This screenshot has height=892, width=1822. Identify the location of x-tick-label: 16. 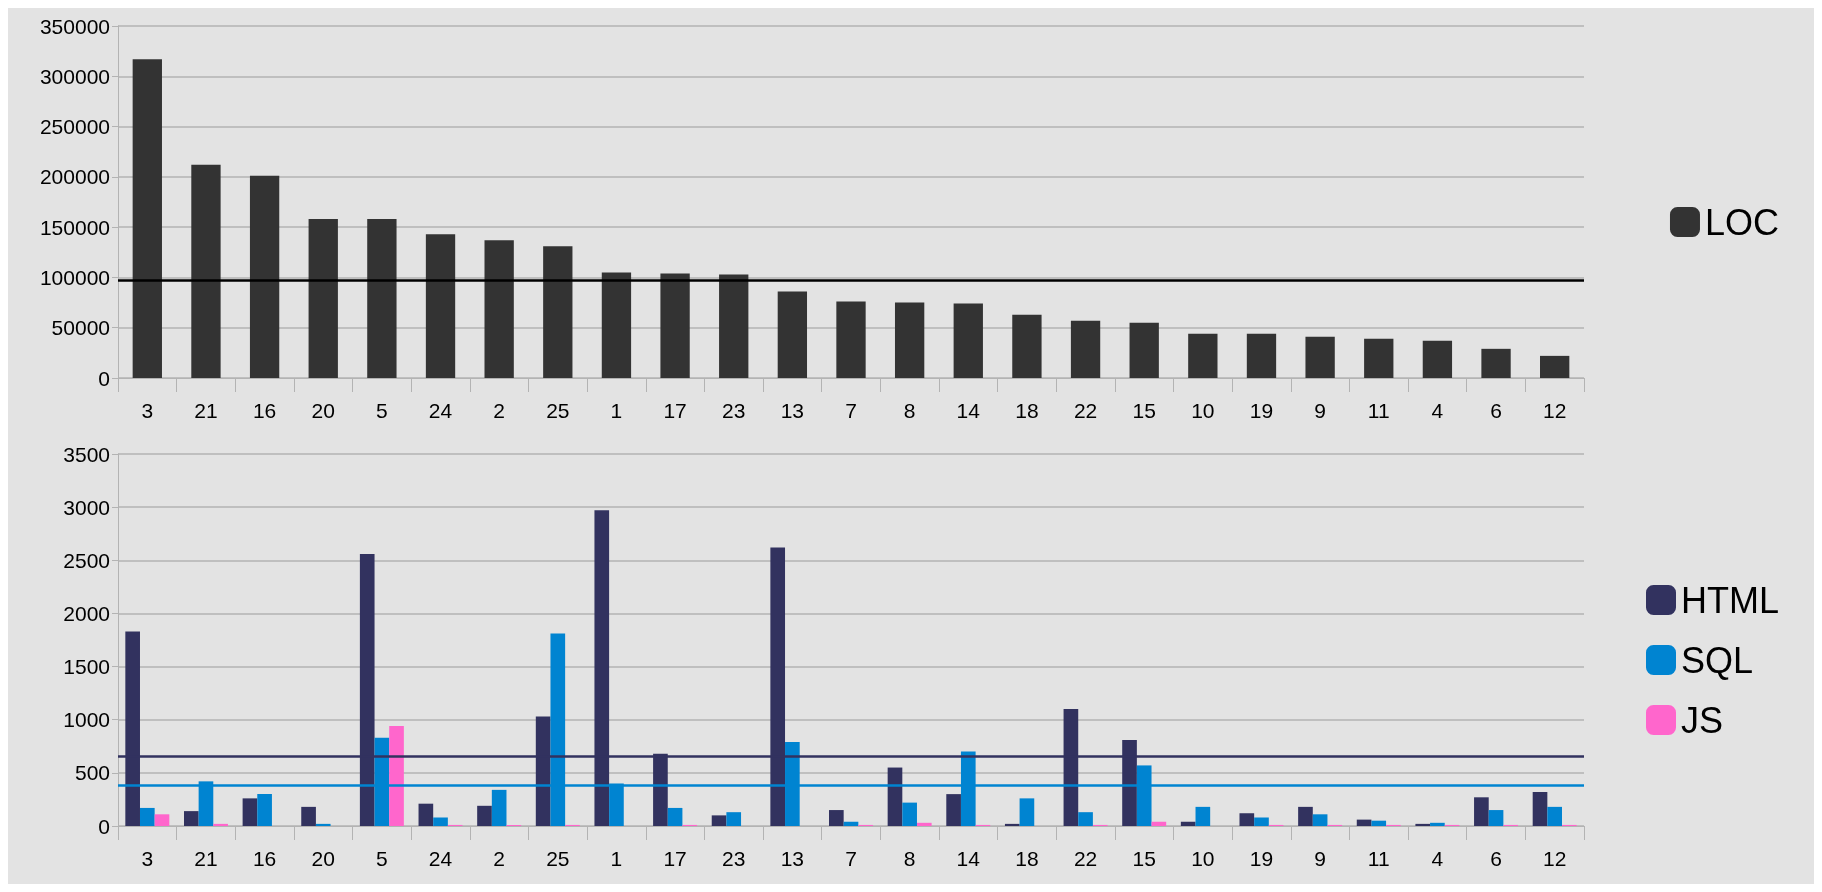
(264, 858).